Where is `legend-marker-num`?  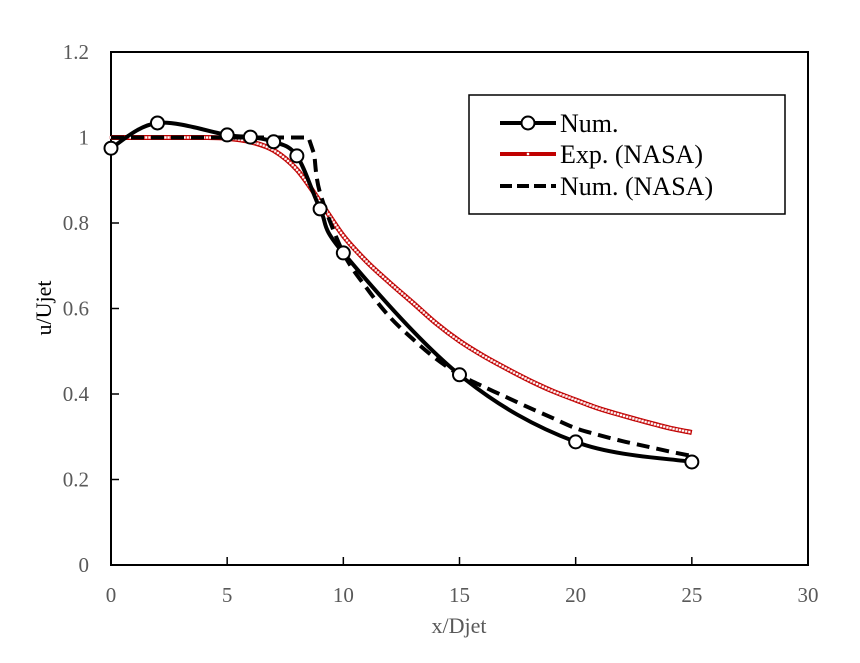
legend-marker-num is located at coordinates (528, 123).